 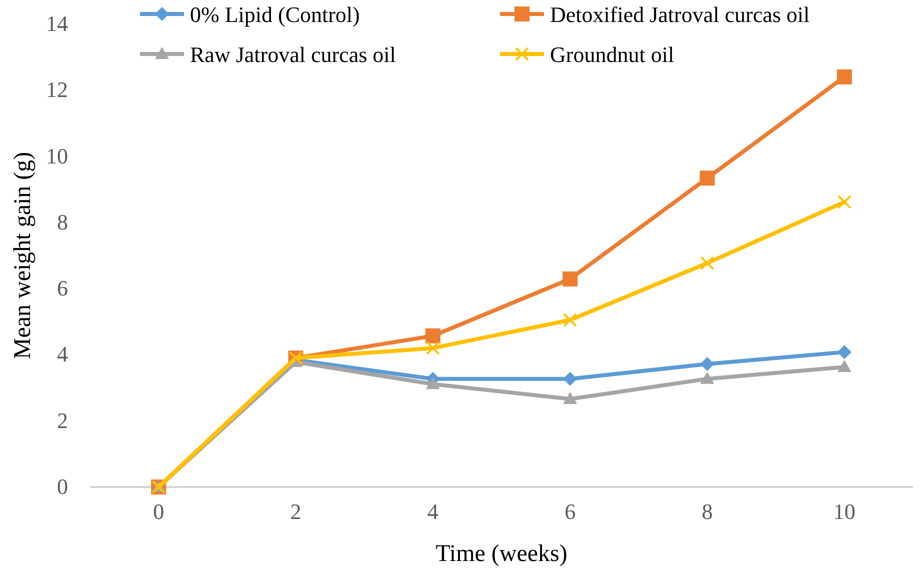 What do you see at coordinates (432, 511) in the screenshot?
I see `x-tick-label: 4` at bounding box center [432, 511].